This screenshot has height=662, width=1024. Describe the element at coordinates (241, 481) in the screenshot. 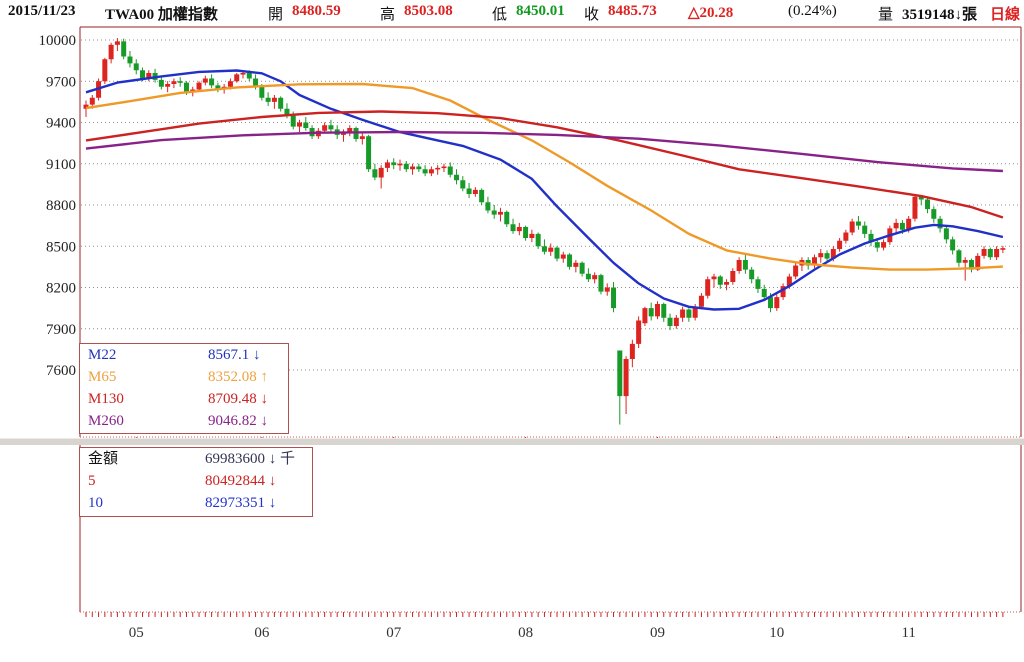

I see `vol-ma5-value: 80492844 ↓` at that location.